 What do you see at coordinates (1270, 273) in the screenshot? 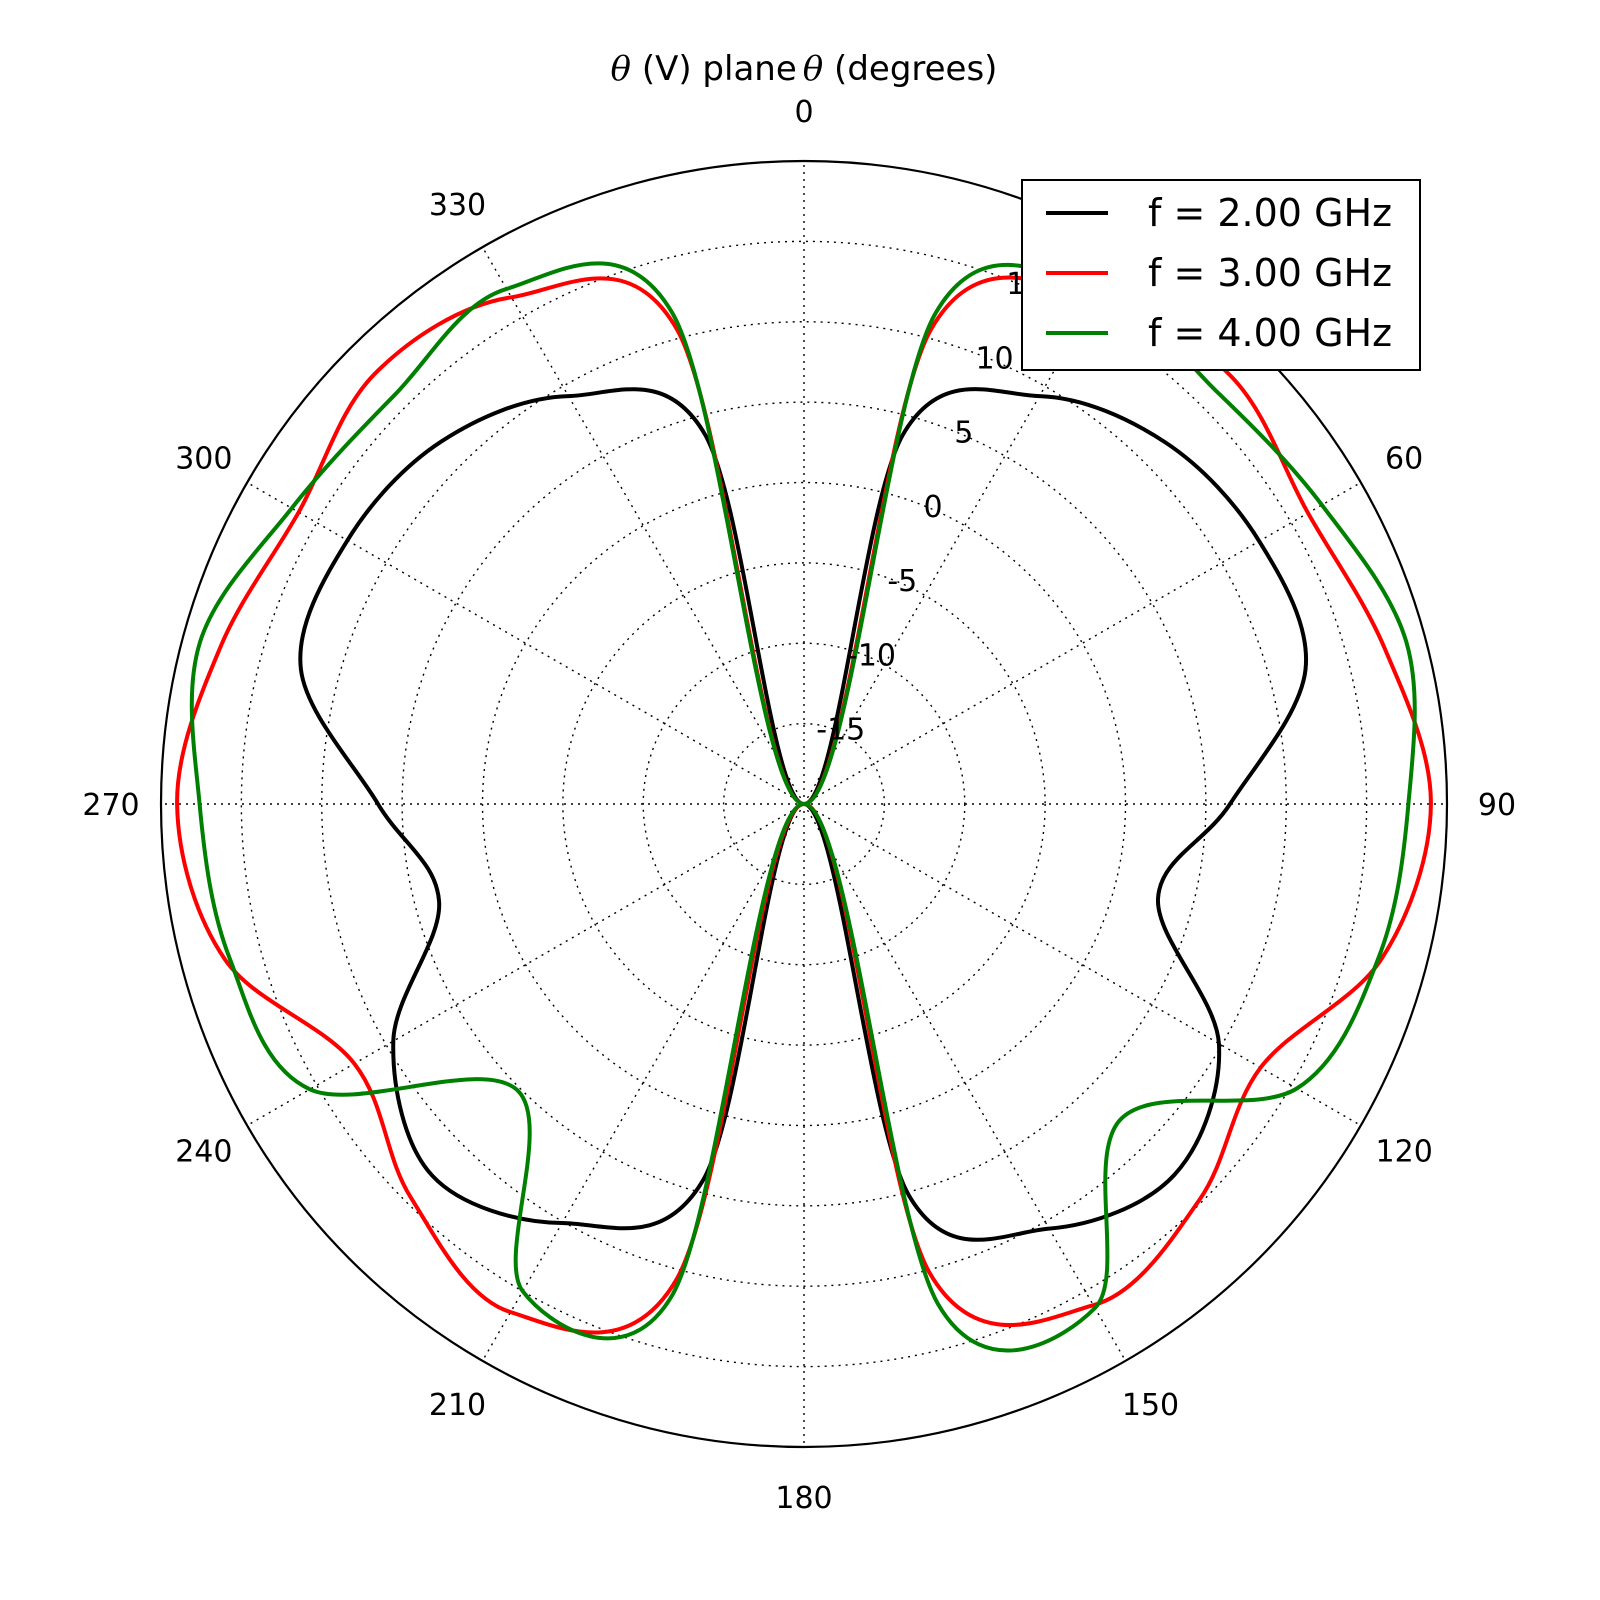
I see `legend-label: f = 3.00 GHz` at bounding box center [1270, 273].